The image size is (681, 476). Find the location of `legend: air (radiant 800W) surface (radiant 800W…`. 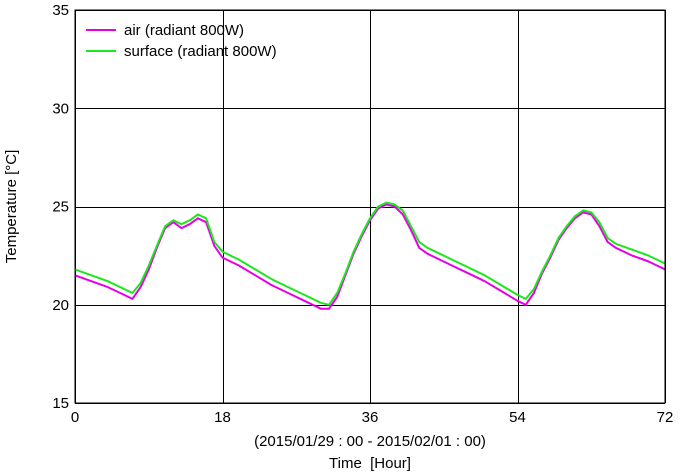

legend: air (radiant 800W) surface (radiant 800W… is located at coordinates (181, 41).